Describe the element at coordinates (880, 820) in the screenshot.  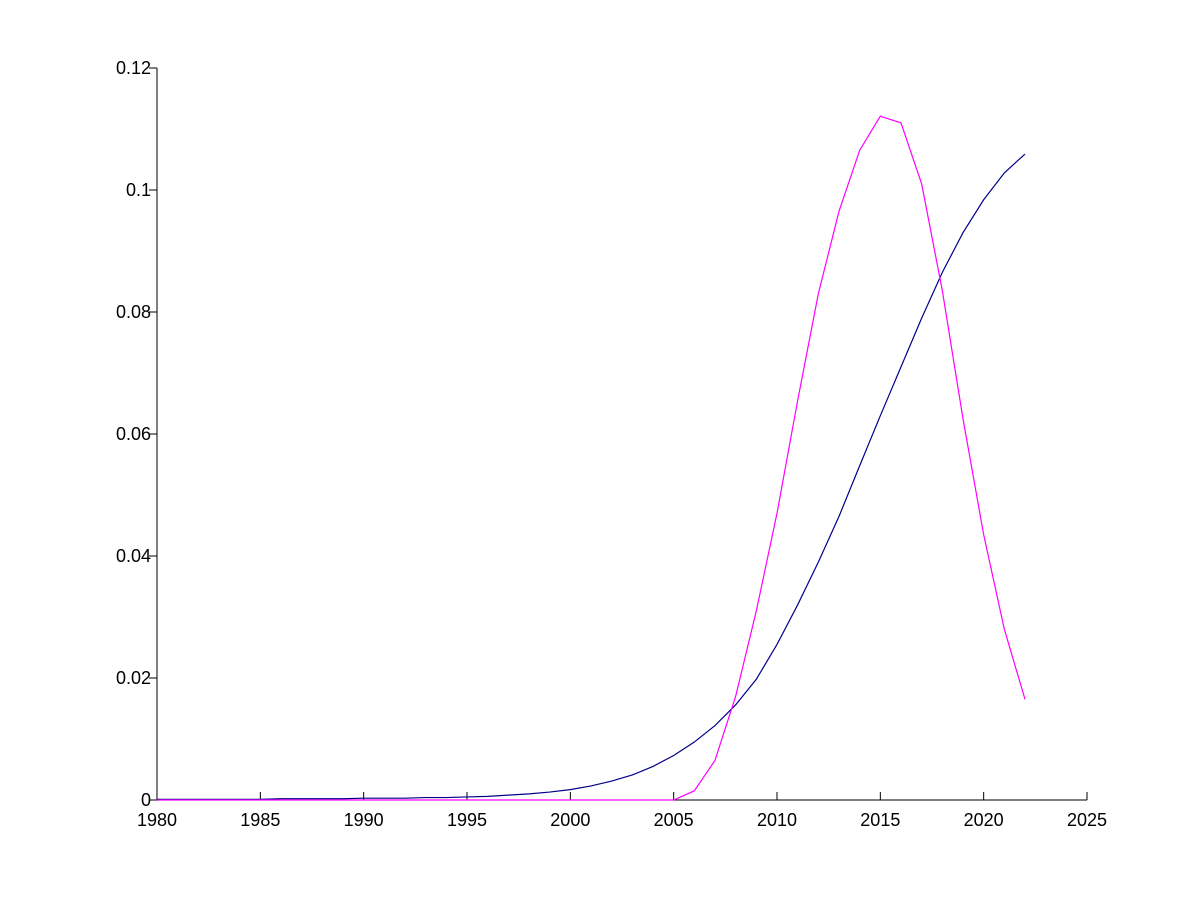
I see `x-tick-label: 2015` at that location.